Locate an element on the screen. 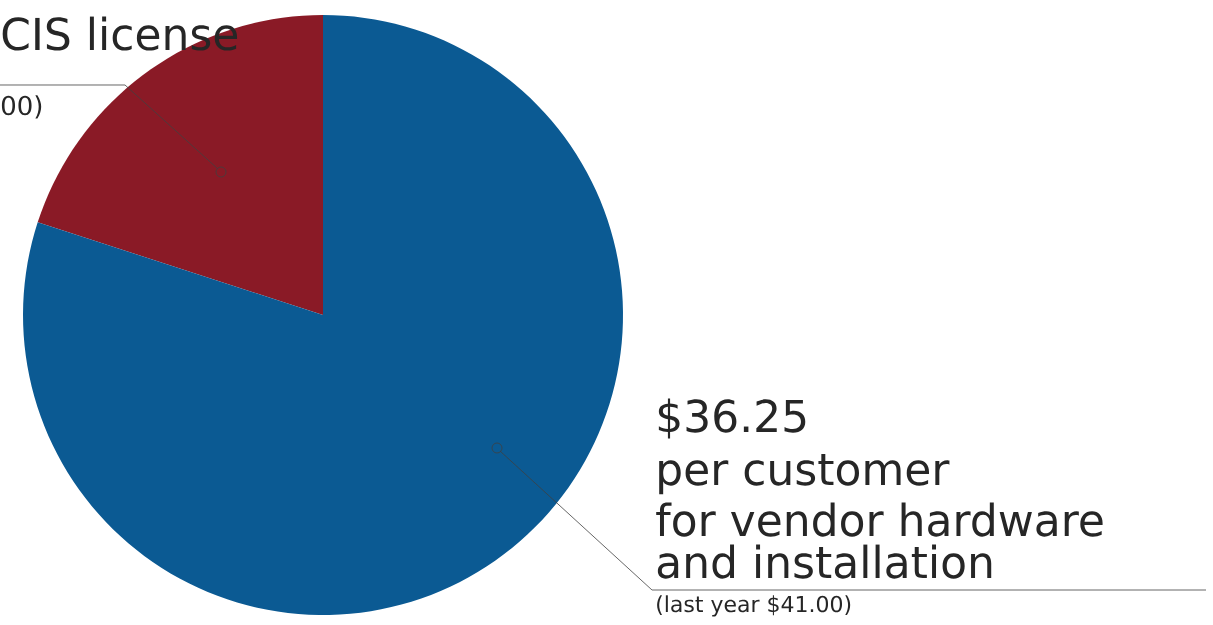  text: for vendor hardware is located at coordinates (879, 519).